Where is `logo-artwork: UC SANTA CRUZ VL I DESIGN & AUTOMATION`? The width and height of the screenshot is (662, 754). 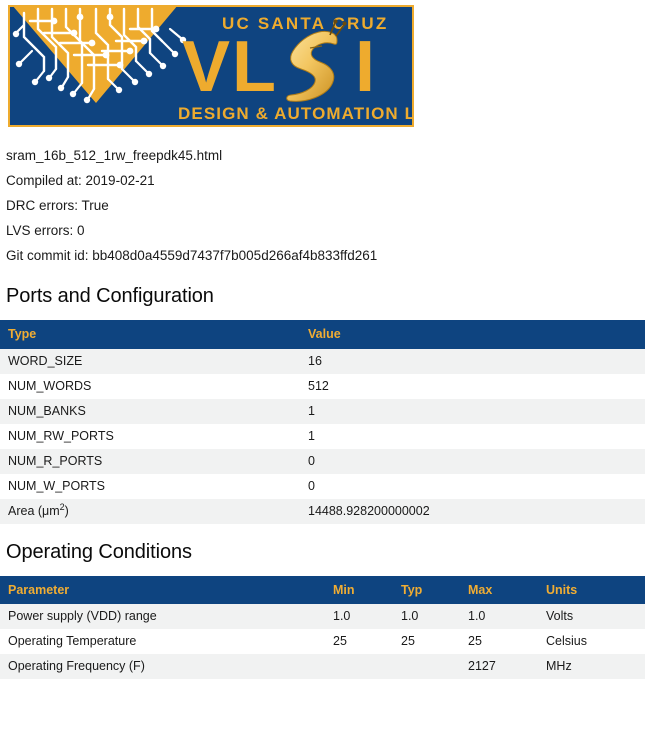 logo-artwork: UC SANTA CRUZ VL I DESIGN & AUTOMATION is located at coordinates (211, 66).